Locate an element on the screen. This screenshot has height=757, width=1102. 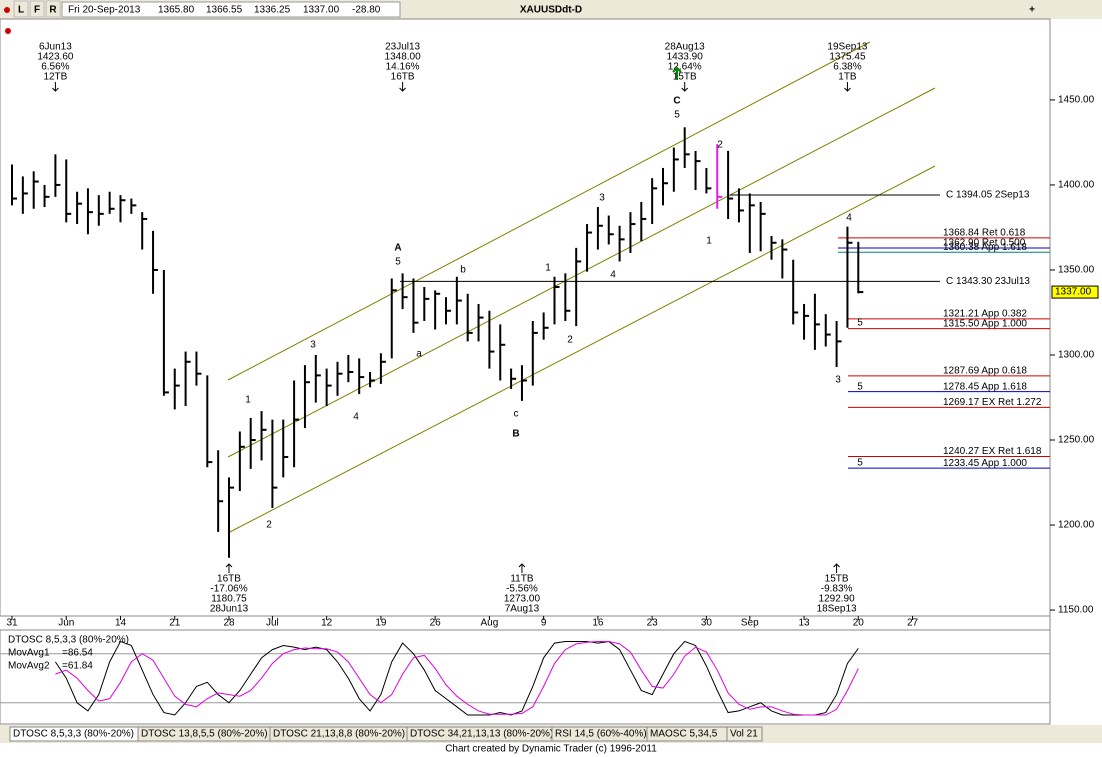
wave-label: c is located at coordinates (516, 414).